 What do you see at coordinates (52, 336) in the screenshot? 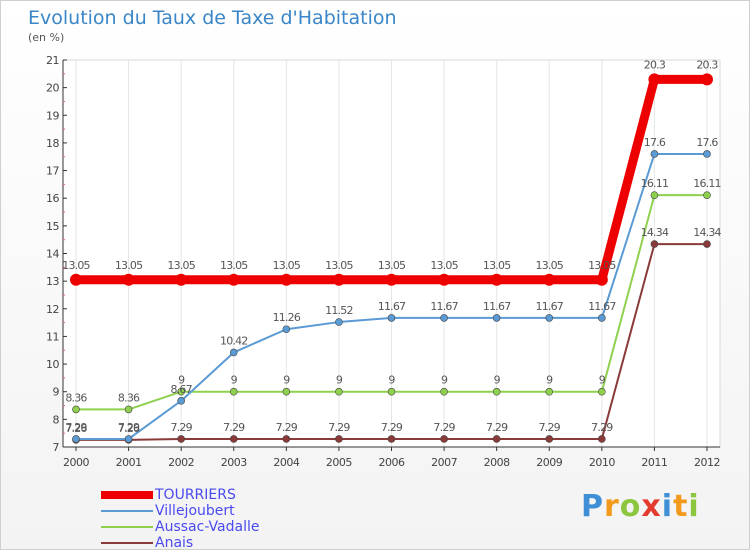
I see `y-tick-label: 11` at bounding box center [52, 336].